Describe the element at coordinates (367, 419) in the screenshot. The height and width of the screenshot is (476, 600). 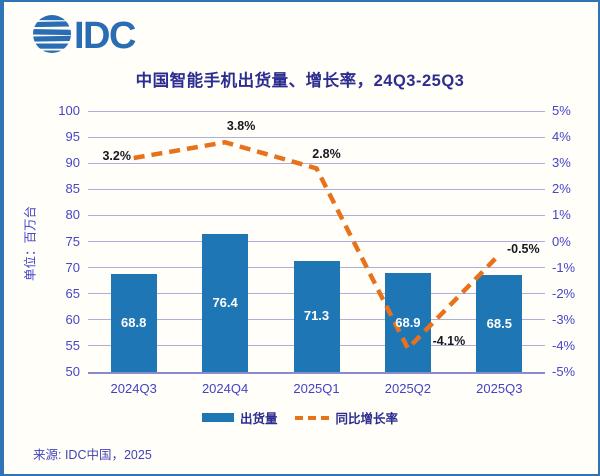
I see `legend-growth-label: 同比增长率` at that location.